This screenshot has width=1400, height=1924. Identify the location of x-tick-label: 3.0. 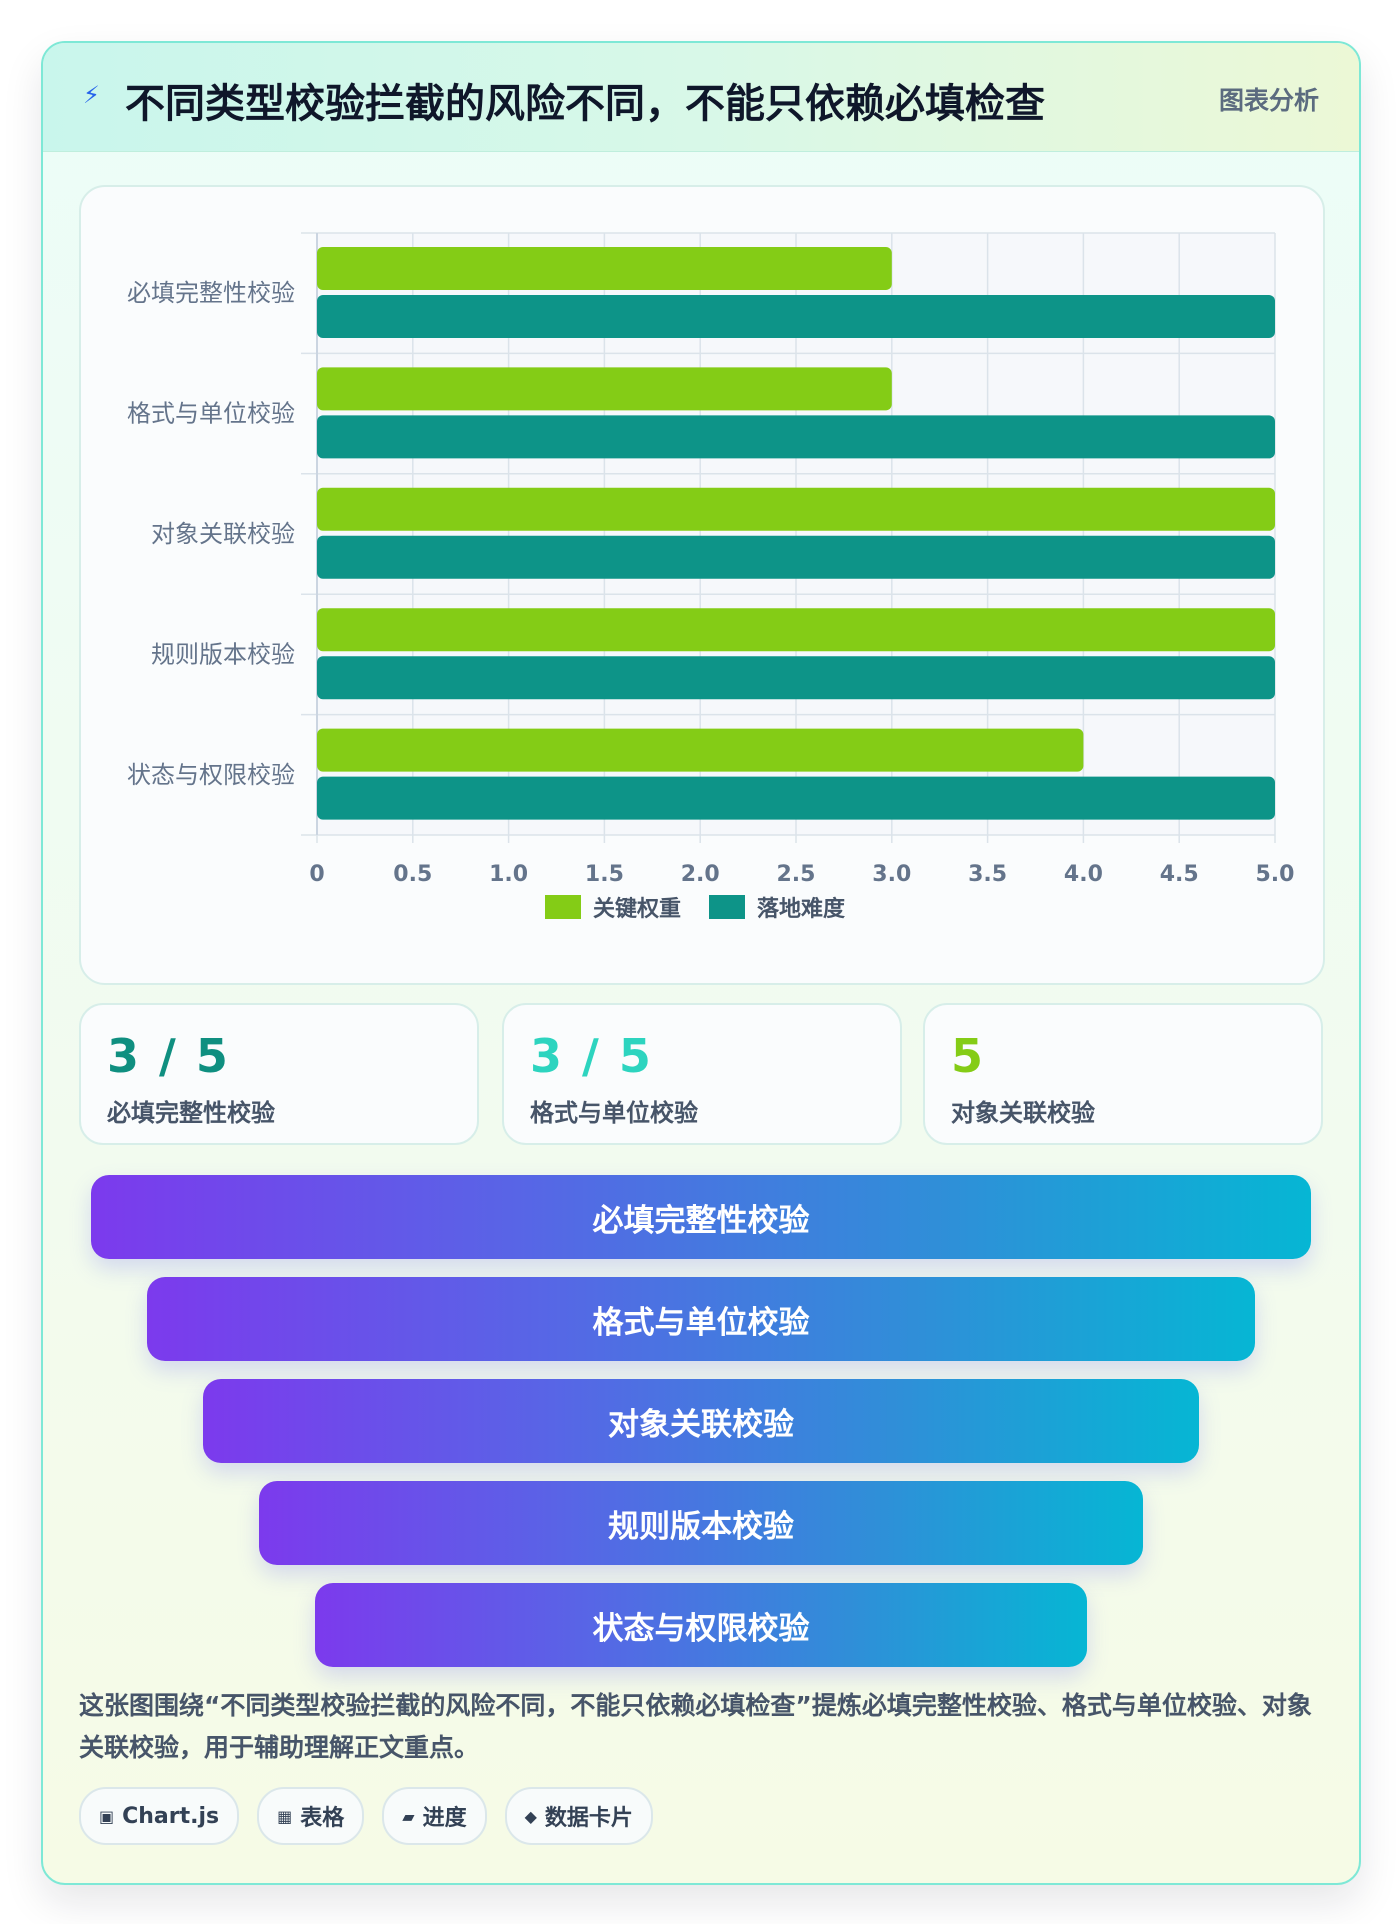
(891, 874).